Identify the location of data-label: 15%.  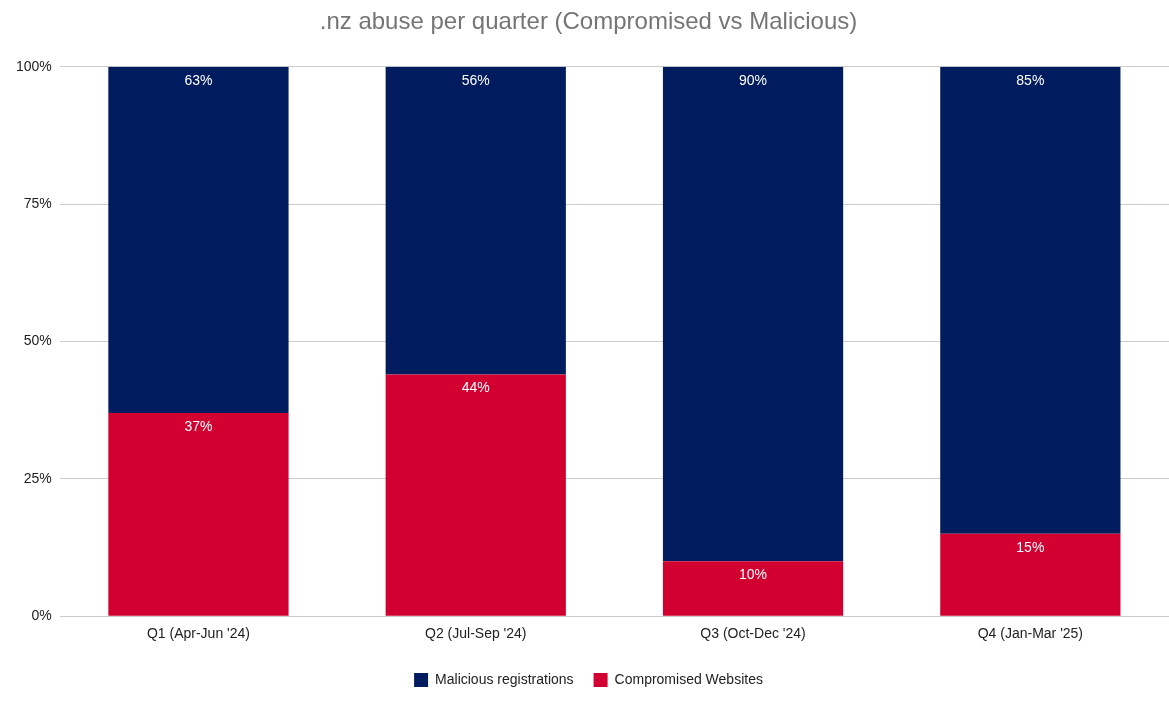
(1030, 546).